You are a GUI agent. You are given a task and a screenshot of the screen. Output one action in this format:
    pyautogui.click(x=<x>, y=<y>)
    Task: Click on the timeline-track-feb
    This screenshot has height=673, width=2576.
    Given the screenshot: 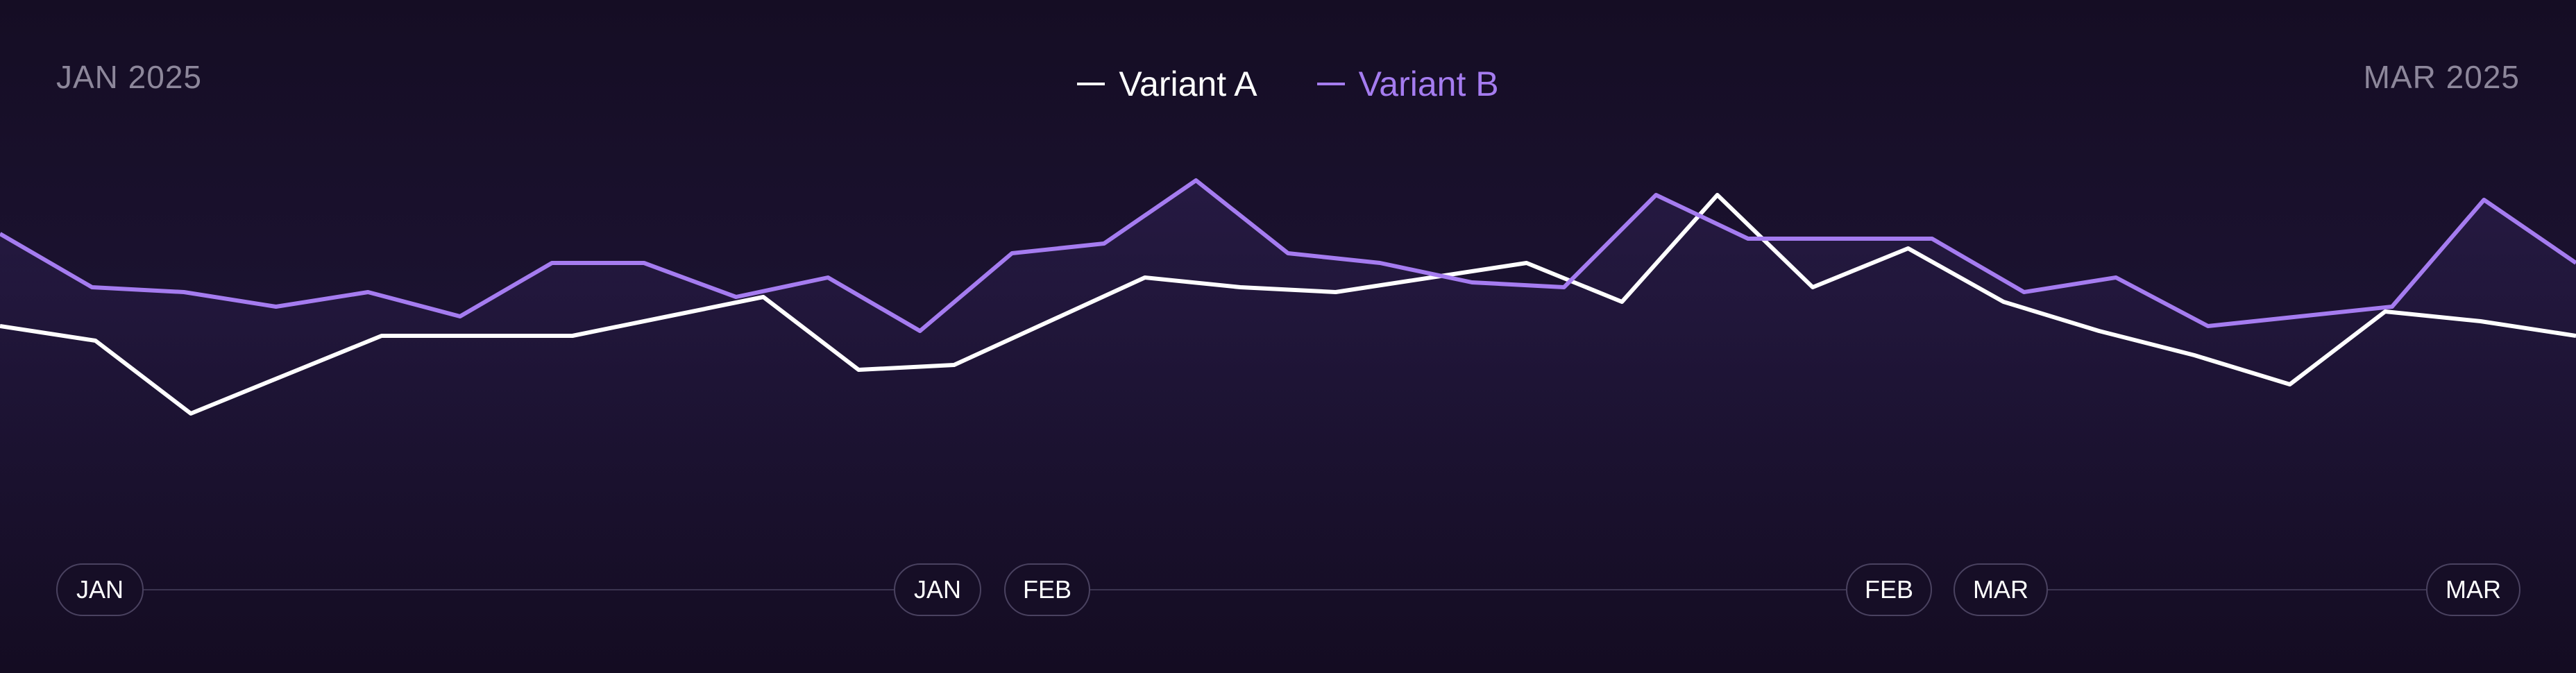 What is the action you would take?
    pyautogui.click(x=1468, y=589)
    